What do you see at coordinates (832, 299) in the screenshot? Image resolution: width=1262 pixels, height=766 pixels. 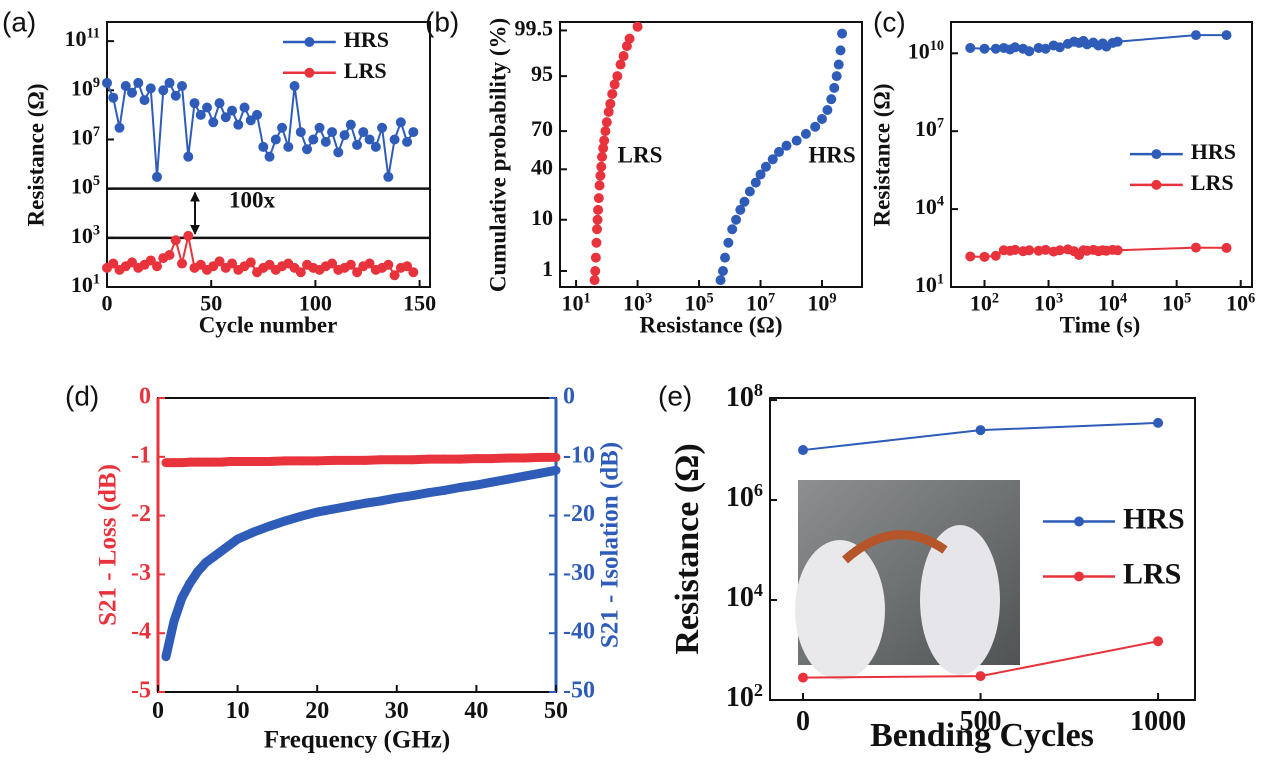 I see `tick-exponent: 9` at bounding box center [832, 299].